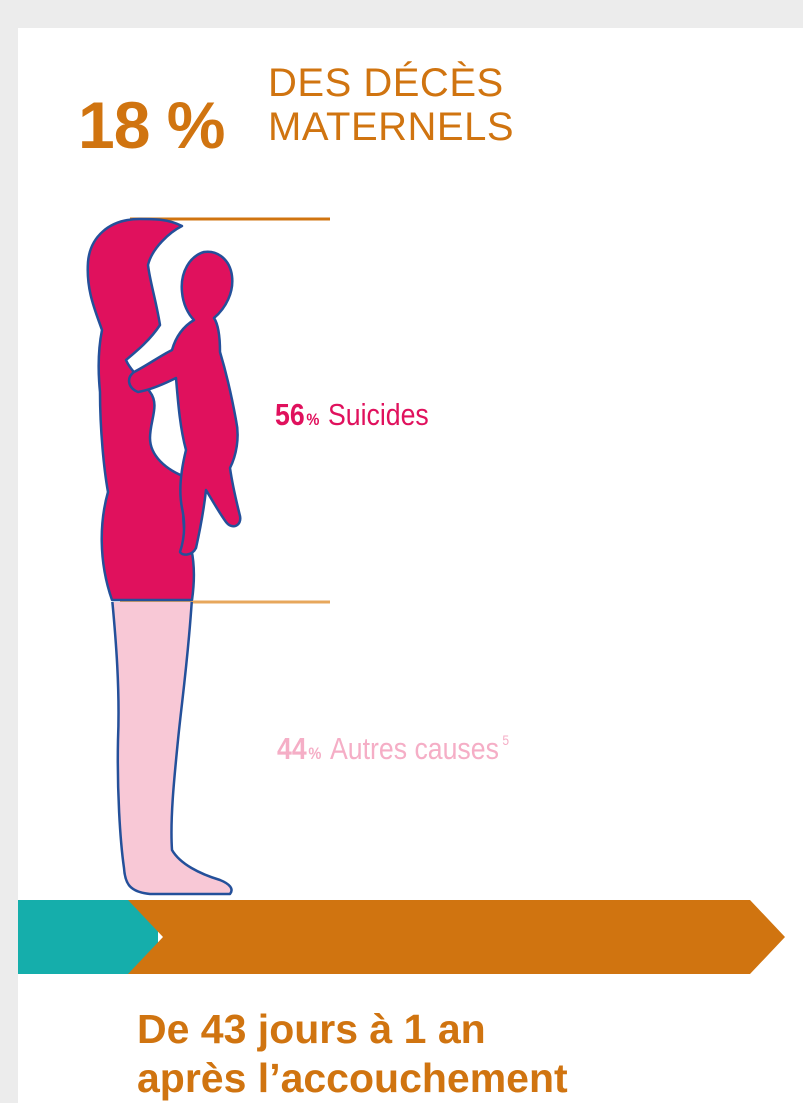 The height and width of the screenshot is (1103, 803). I want to click on child-silhouette-icon, so click(184, 403).